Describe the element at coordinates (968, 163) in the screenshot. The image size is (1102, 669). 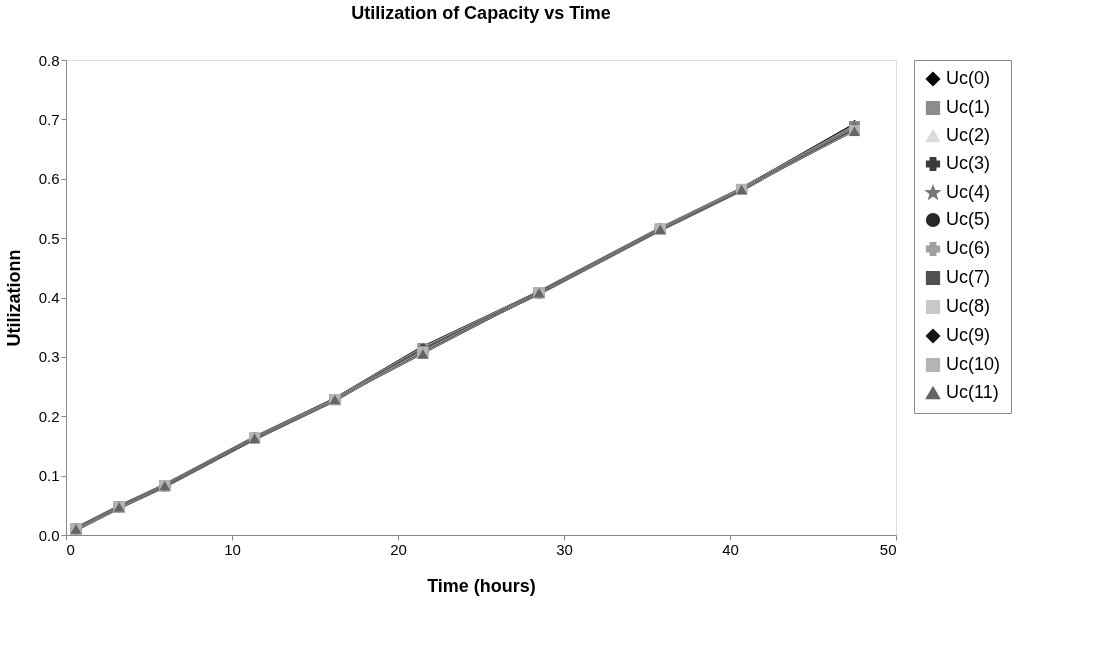
I see `legend-label: Uc(3)` at that location.